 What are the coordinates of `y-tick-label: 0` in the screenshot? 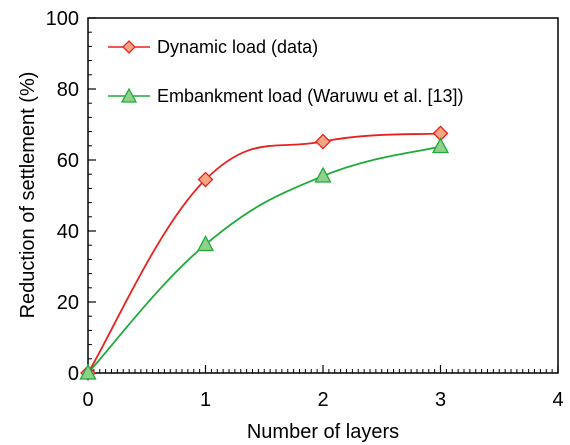 It's located at (73, 374).